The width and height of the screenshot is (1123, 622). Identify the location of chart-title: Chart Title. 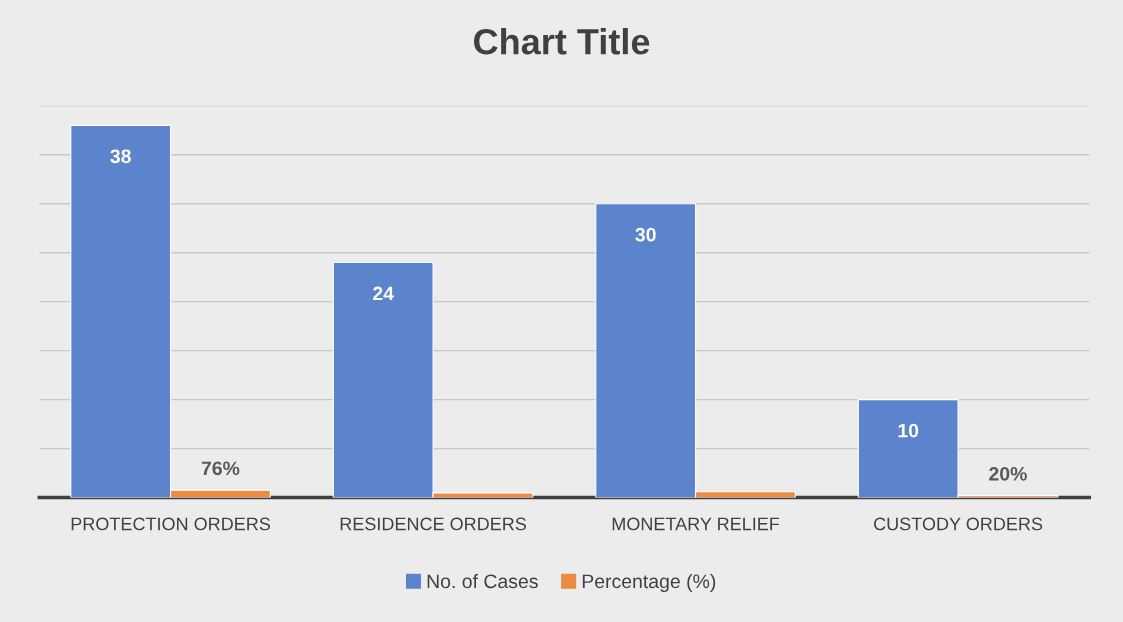
(562, 41).